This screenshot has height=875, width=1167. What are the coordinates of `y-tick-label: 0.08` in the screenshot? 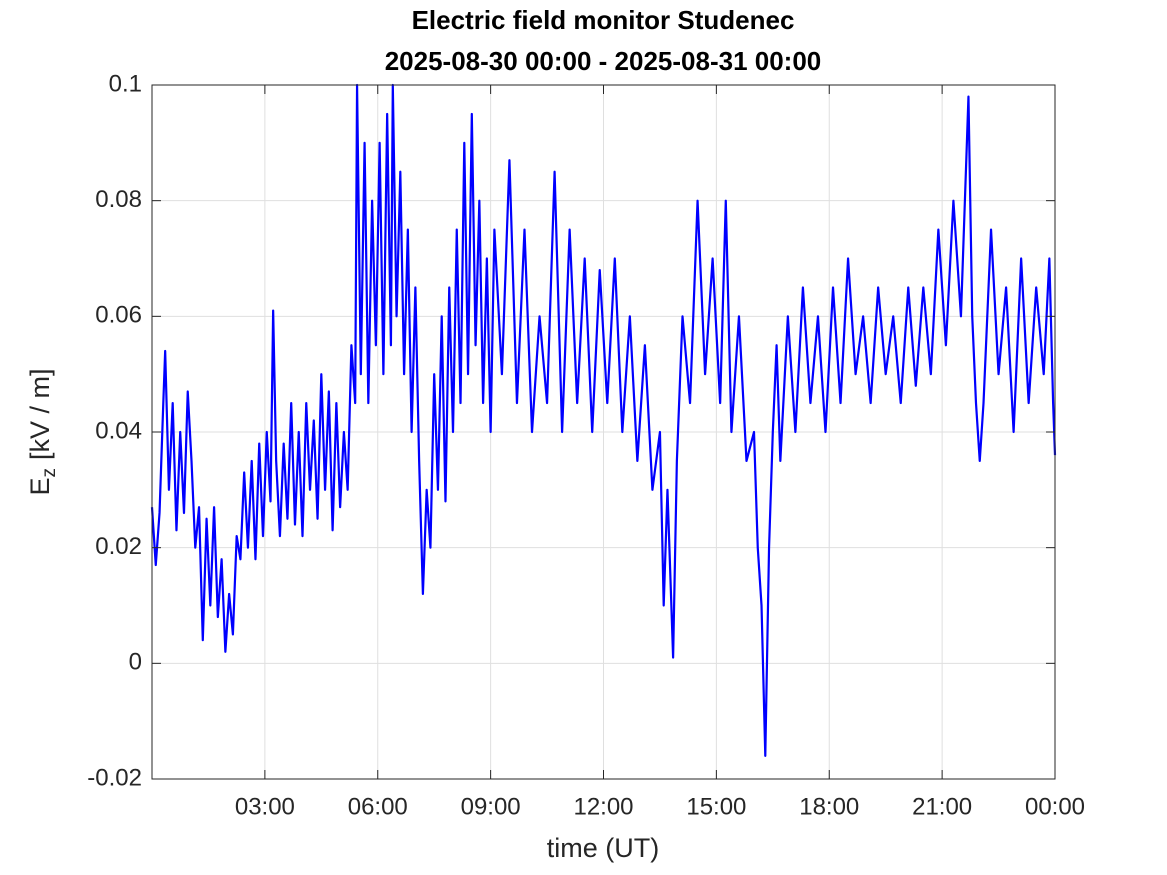 It's located at (118, 199).